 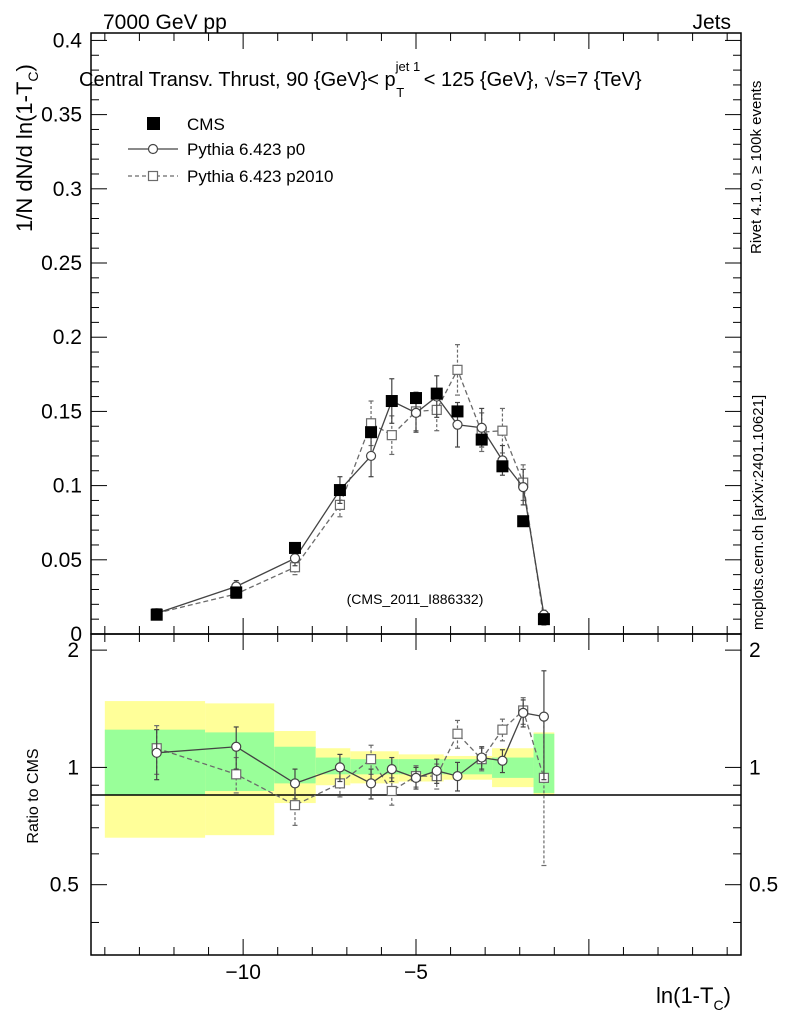 I want to click on ratio-tick-label-right: 2, so click(x=755, y=650).